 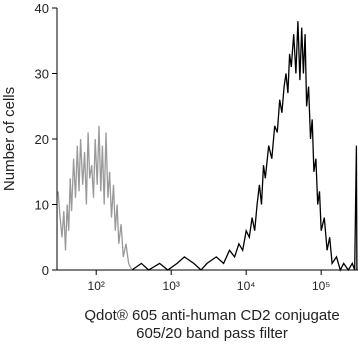 What do you see at coordinates (42, 8) in the screenshot?
I see `y-tick-label: 40` at bounding box center [42, 8].